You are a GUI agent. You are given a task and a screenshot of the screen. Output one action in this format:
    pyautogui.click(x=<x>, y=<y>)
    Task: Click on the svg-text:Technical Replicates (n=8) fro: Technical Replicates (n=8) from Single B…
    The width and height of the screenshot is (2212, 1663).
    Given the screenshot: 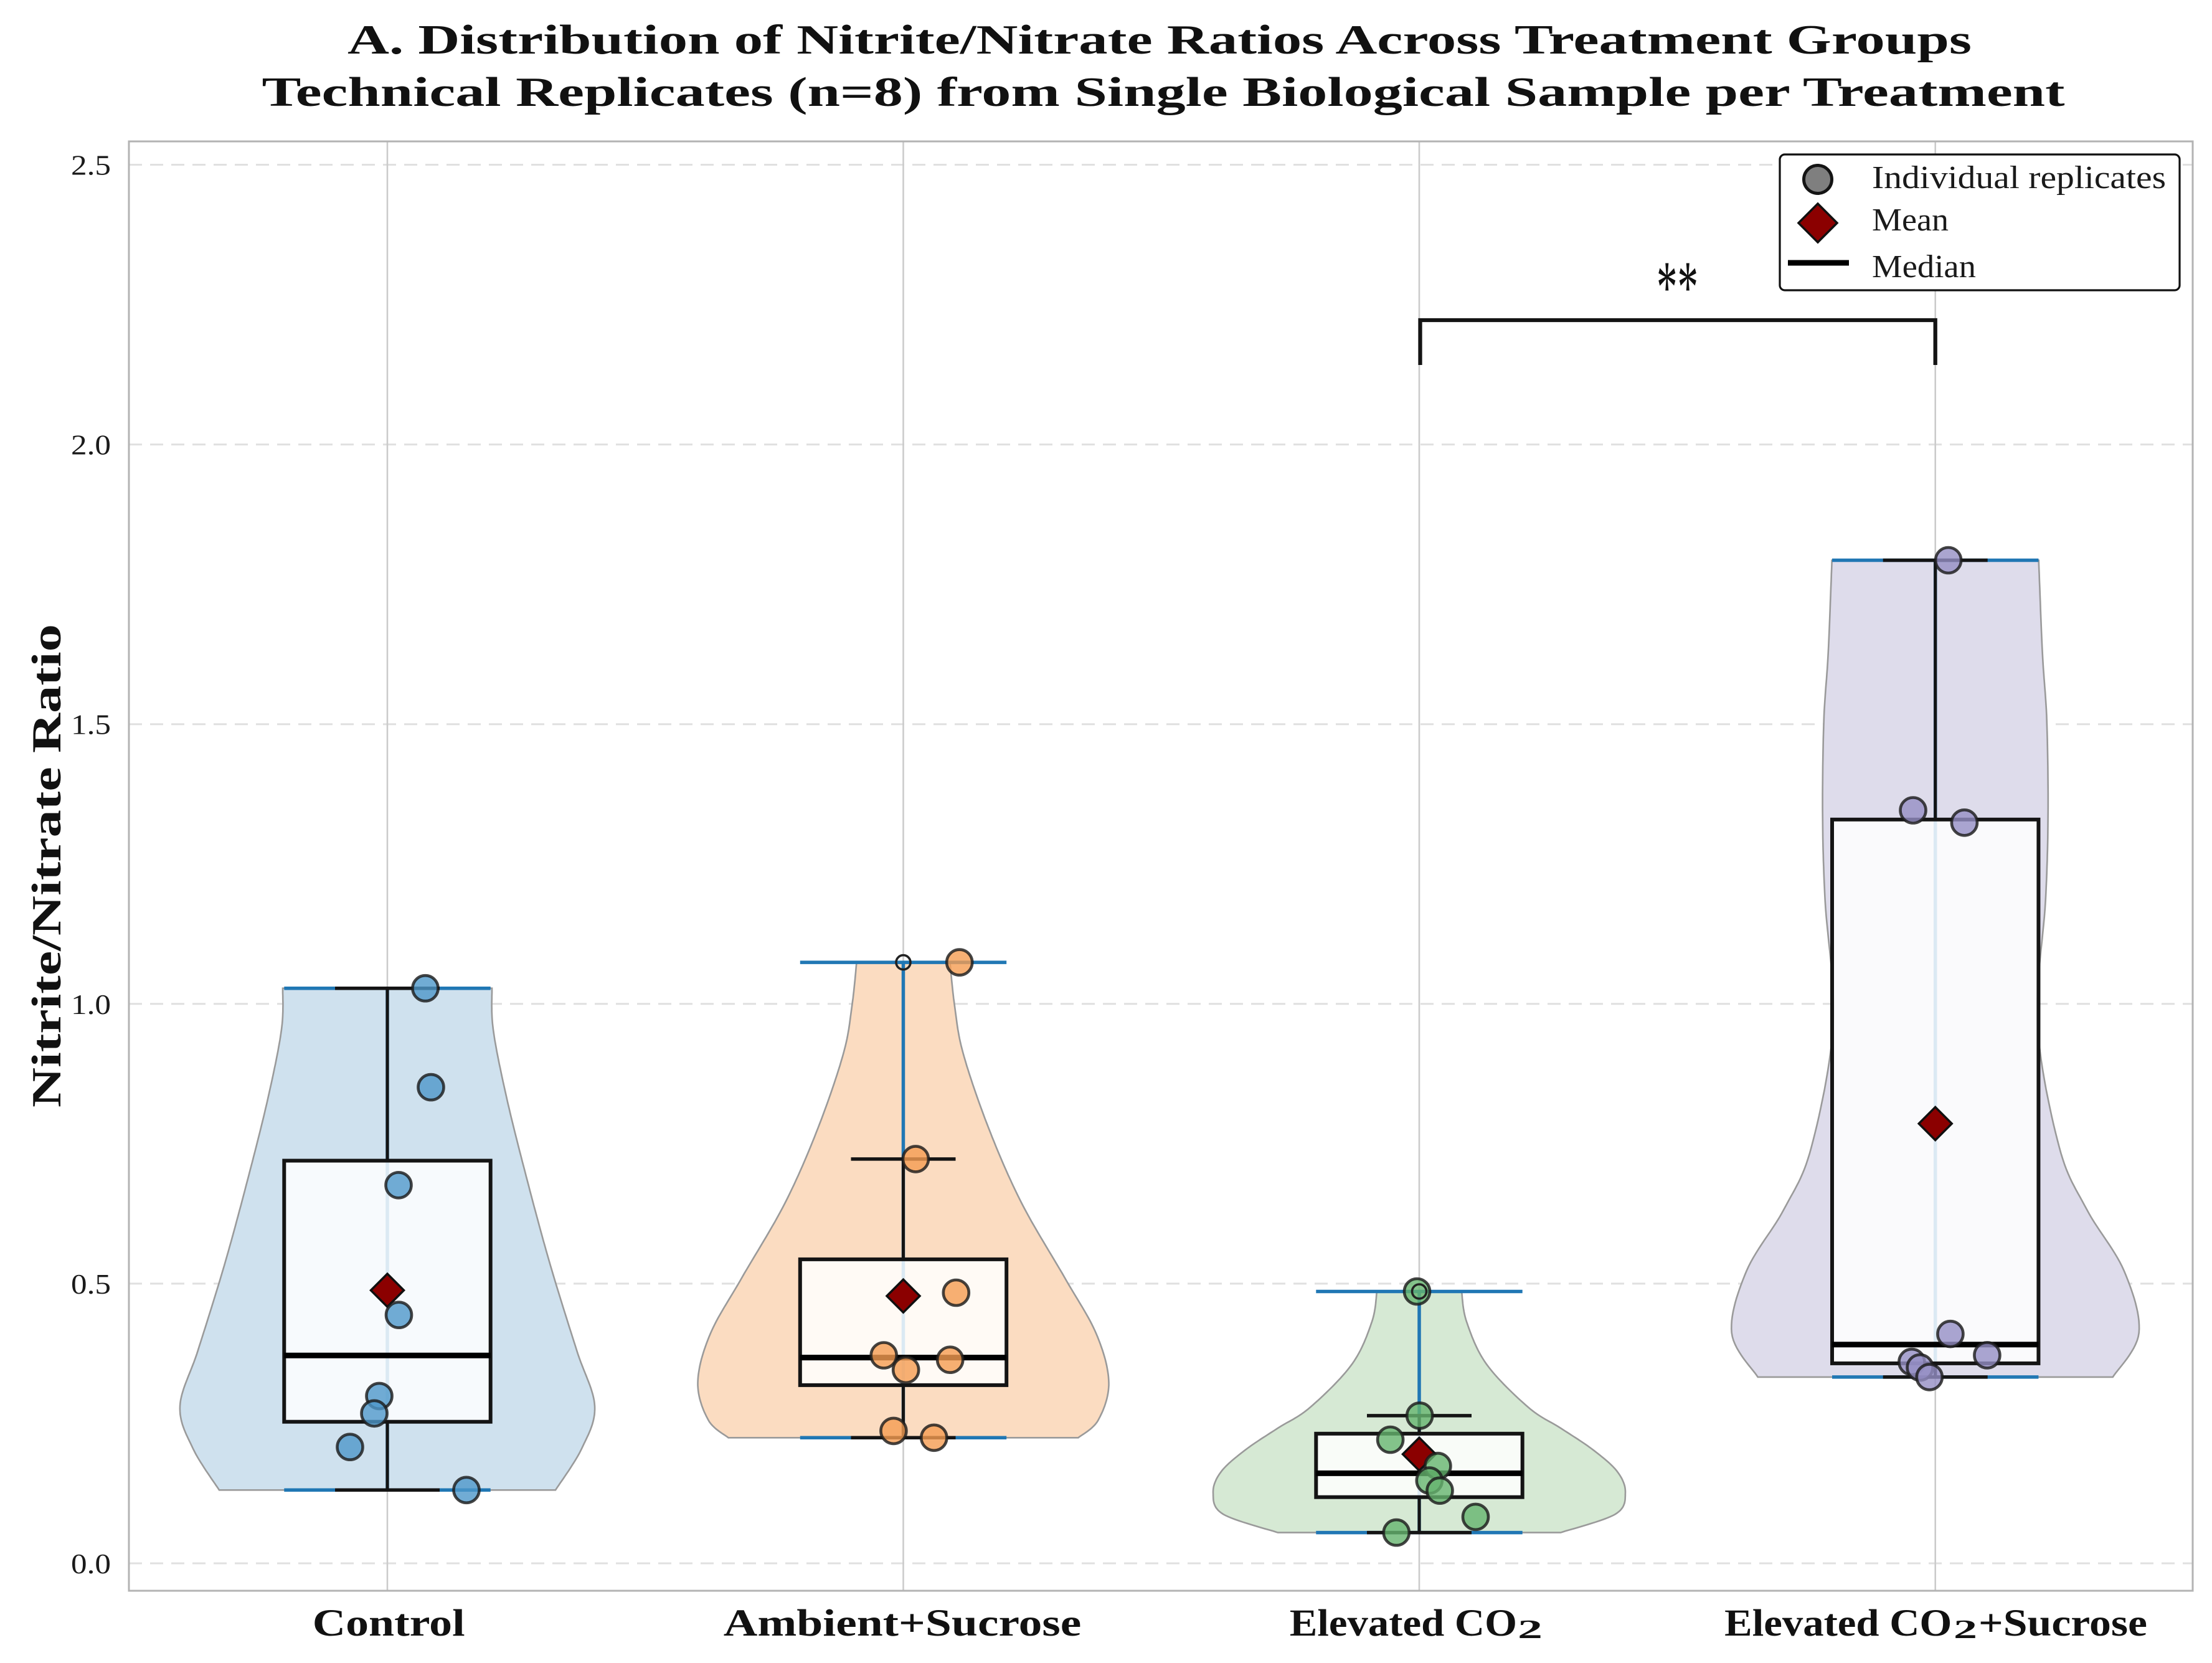 What is the action you would take?
    pyautogui.click(x=1164, y=92)
    